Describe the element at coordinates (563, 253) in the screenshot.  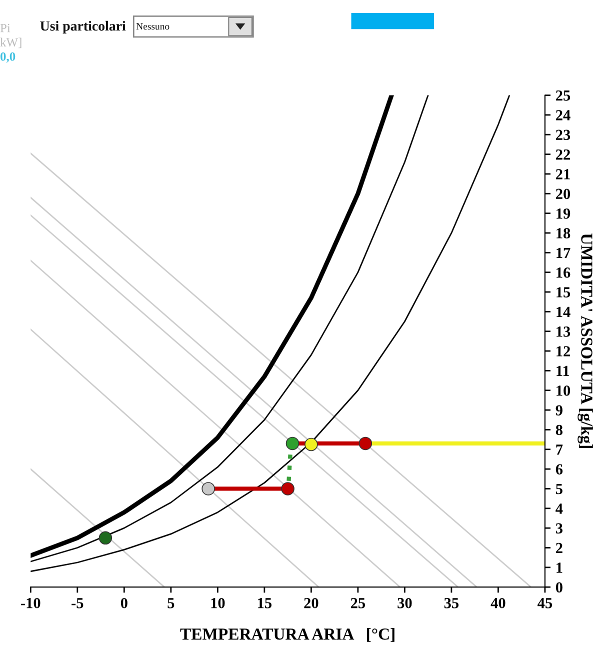
I see `y-tick-label: 17` at that location.